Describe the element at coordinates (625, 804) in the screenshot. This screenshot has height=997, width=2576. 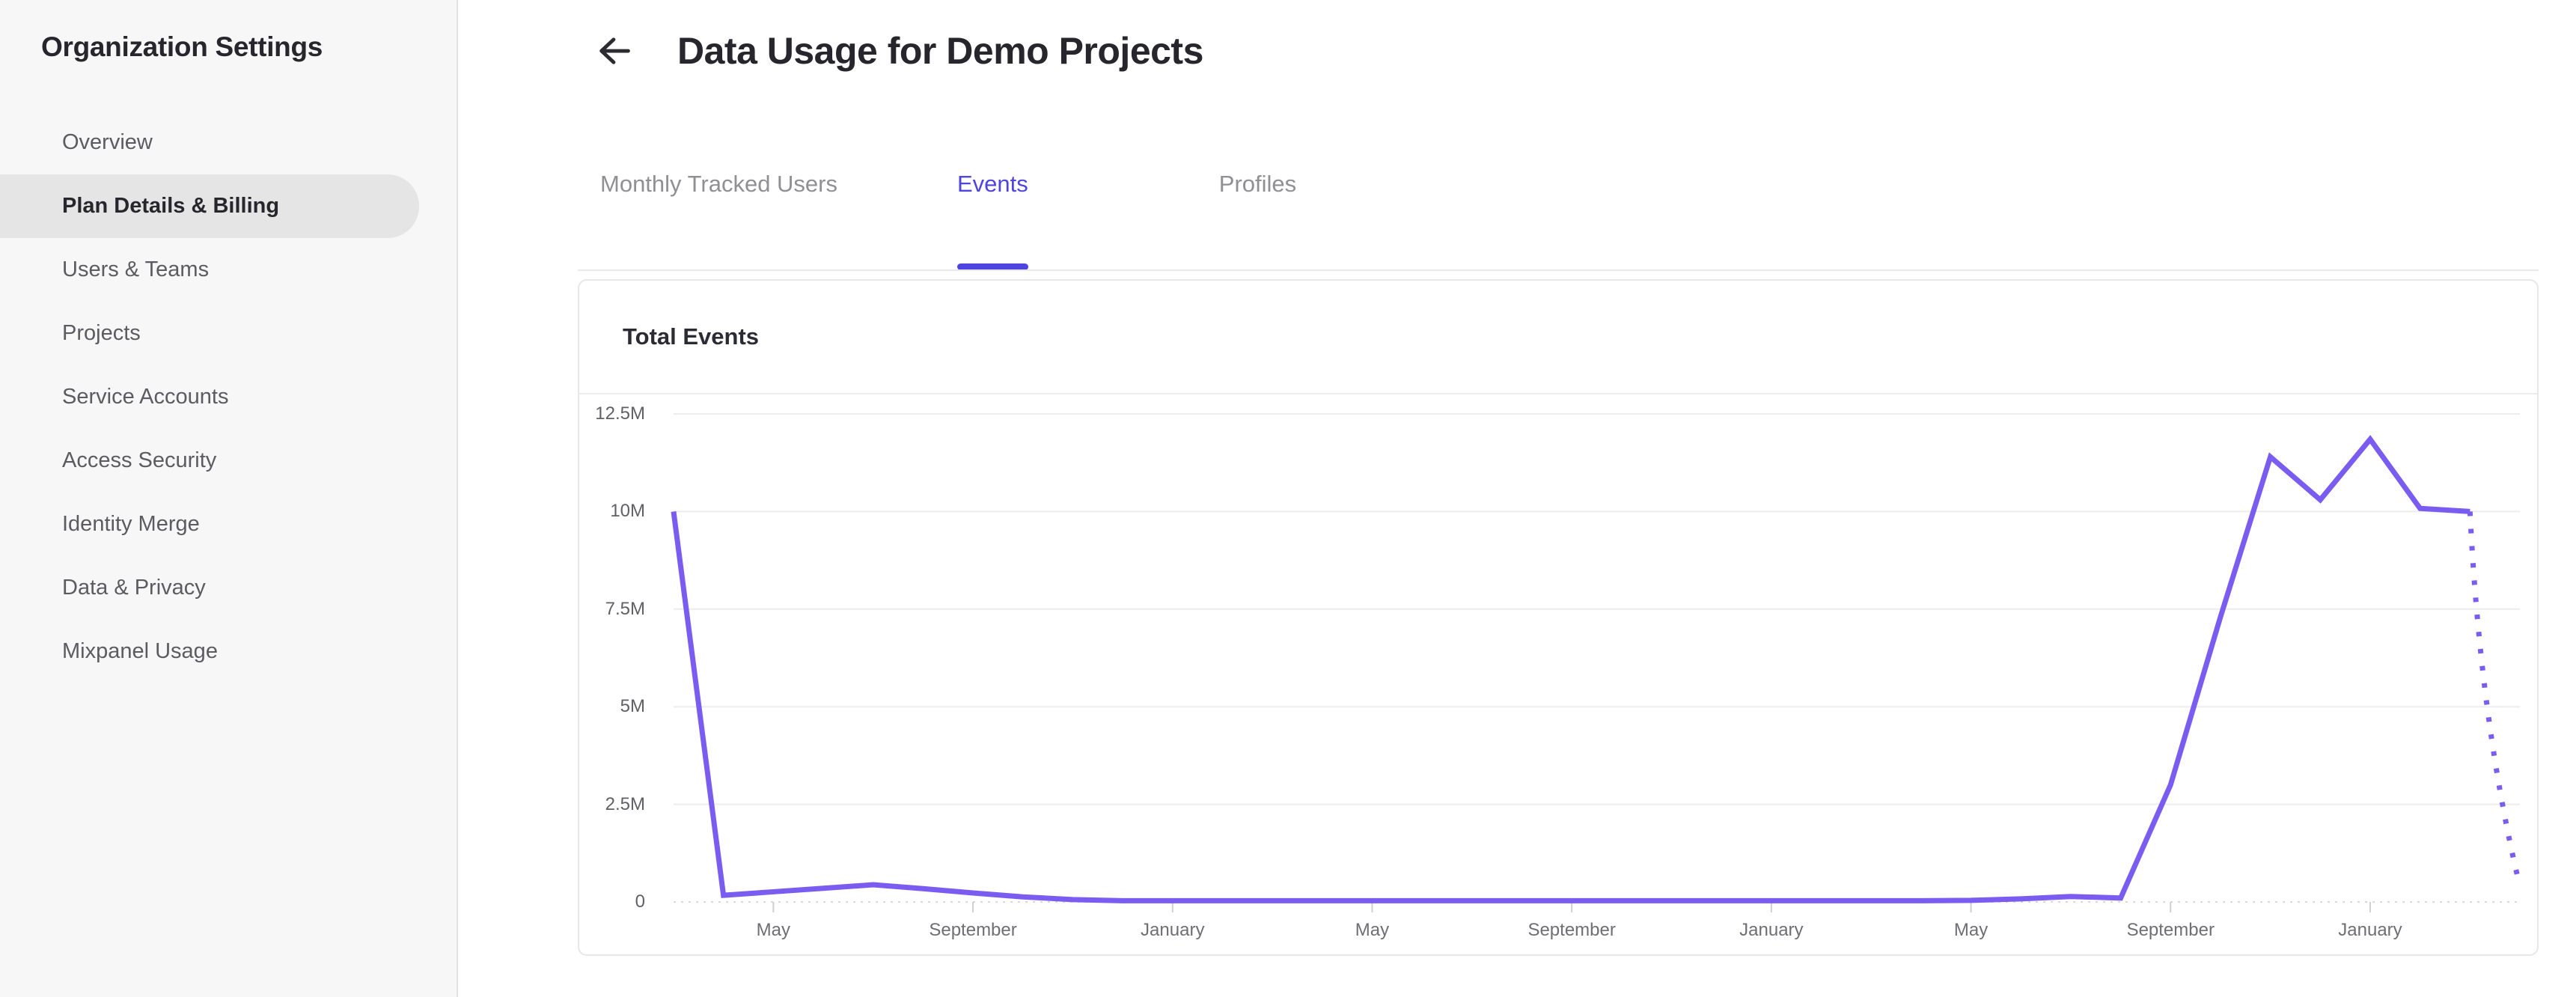
I see `y-axis-label: 2.5M` at that location.